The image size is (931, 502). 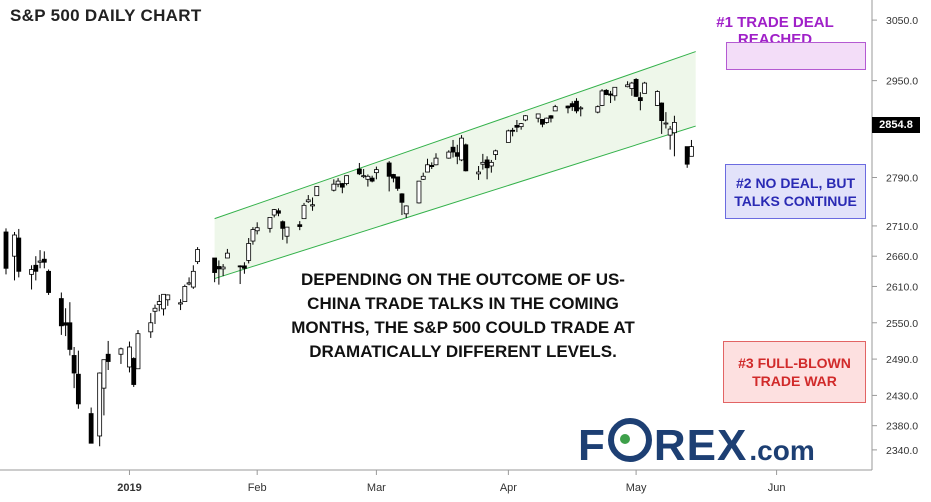 I want to click on chart-title: S&P 500 DAILY CHART, so click(x=106, y=15).